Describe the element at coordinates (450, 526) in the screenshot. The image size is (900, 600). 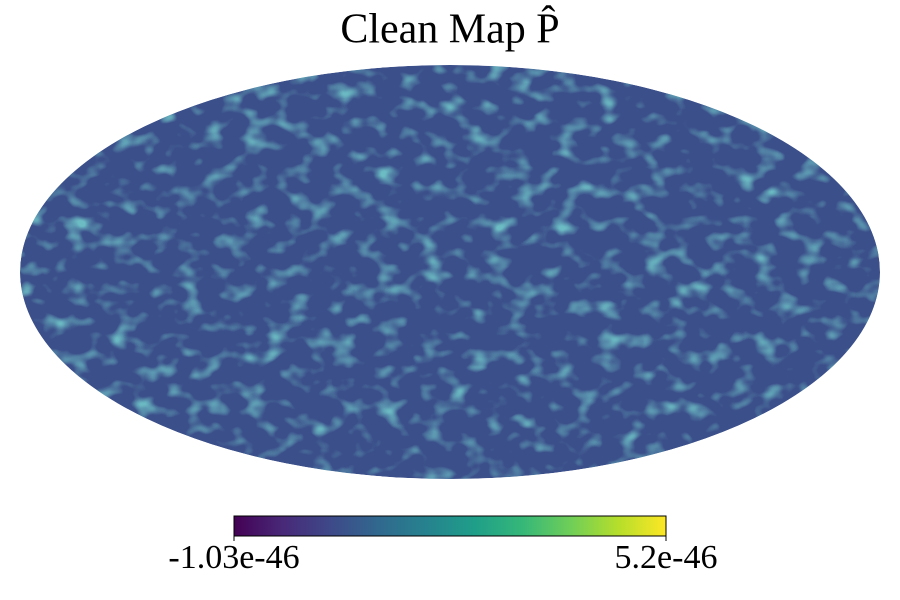
I see `colorbar` at that location.